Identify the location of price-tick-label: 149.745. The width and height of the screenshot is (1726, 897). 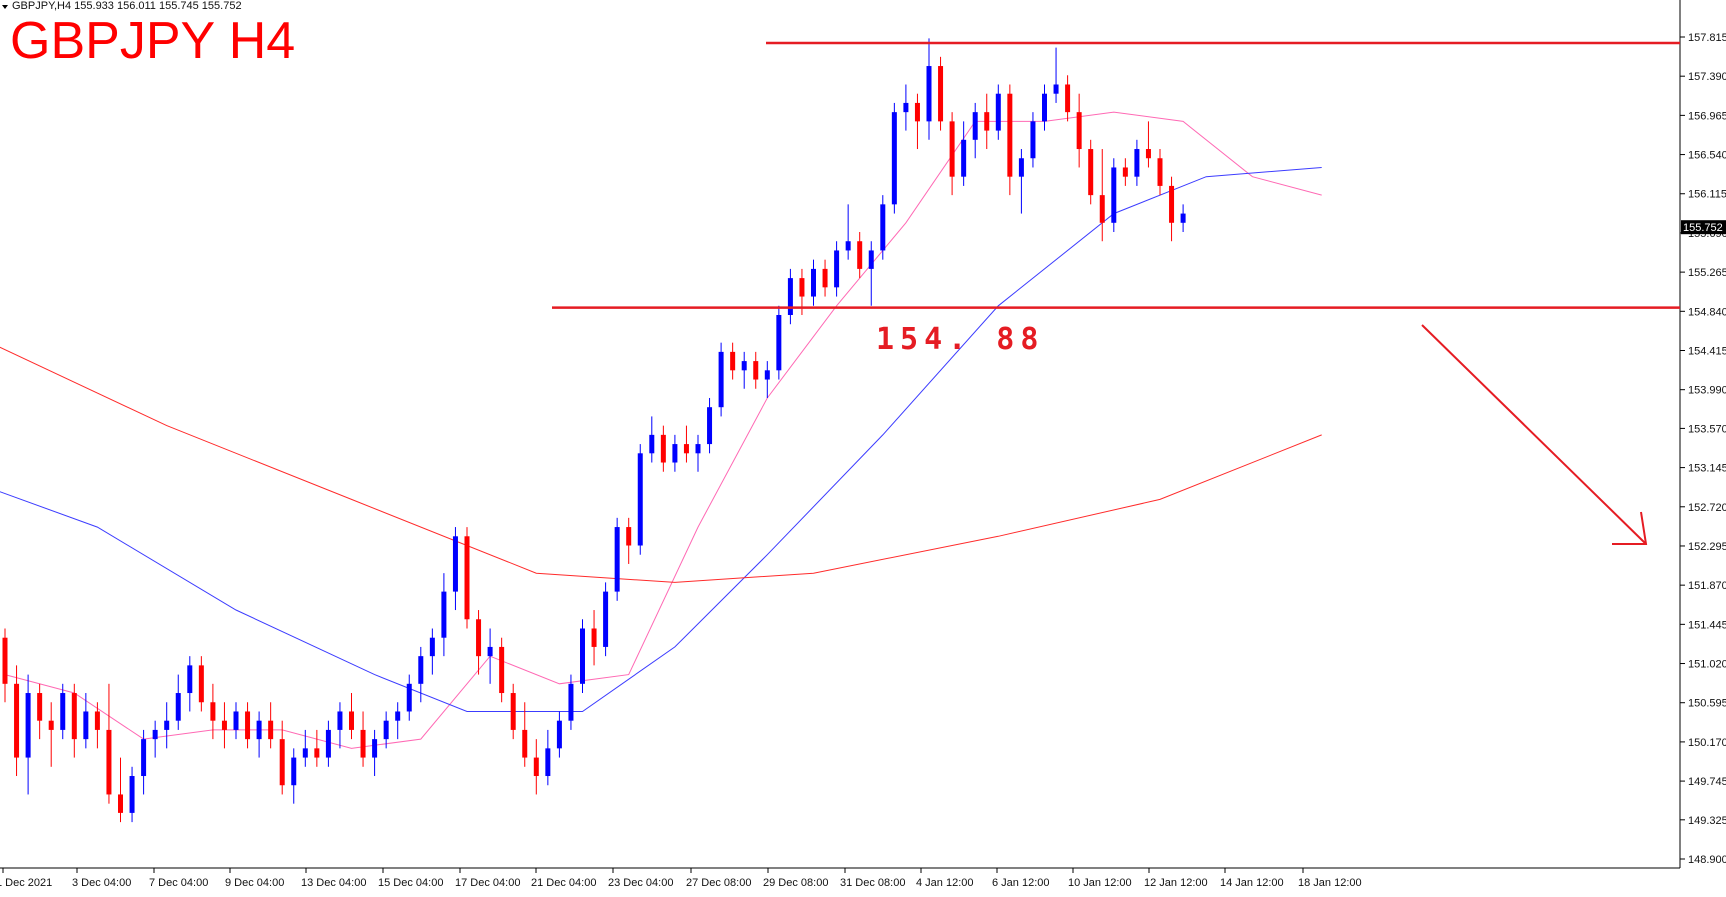
(1707, 782).